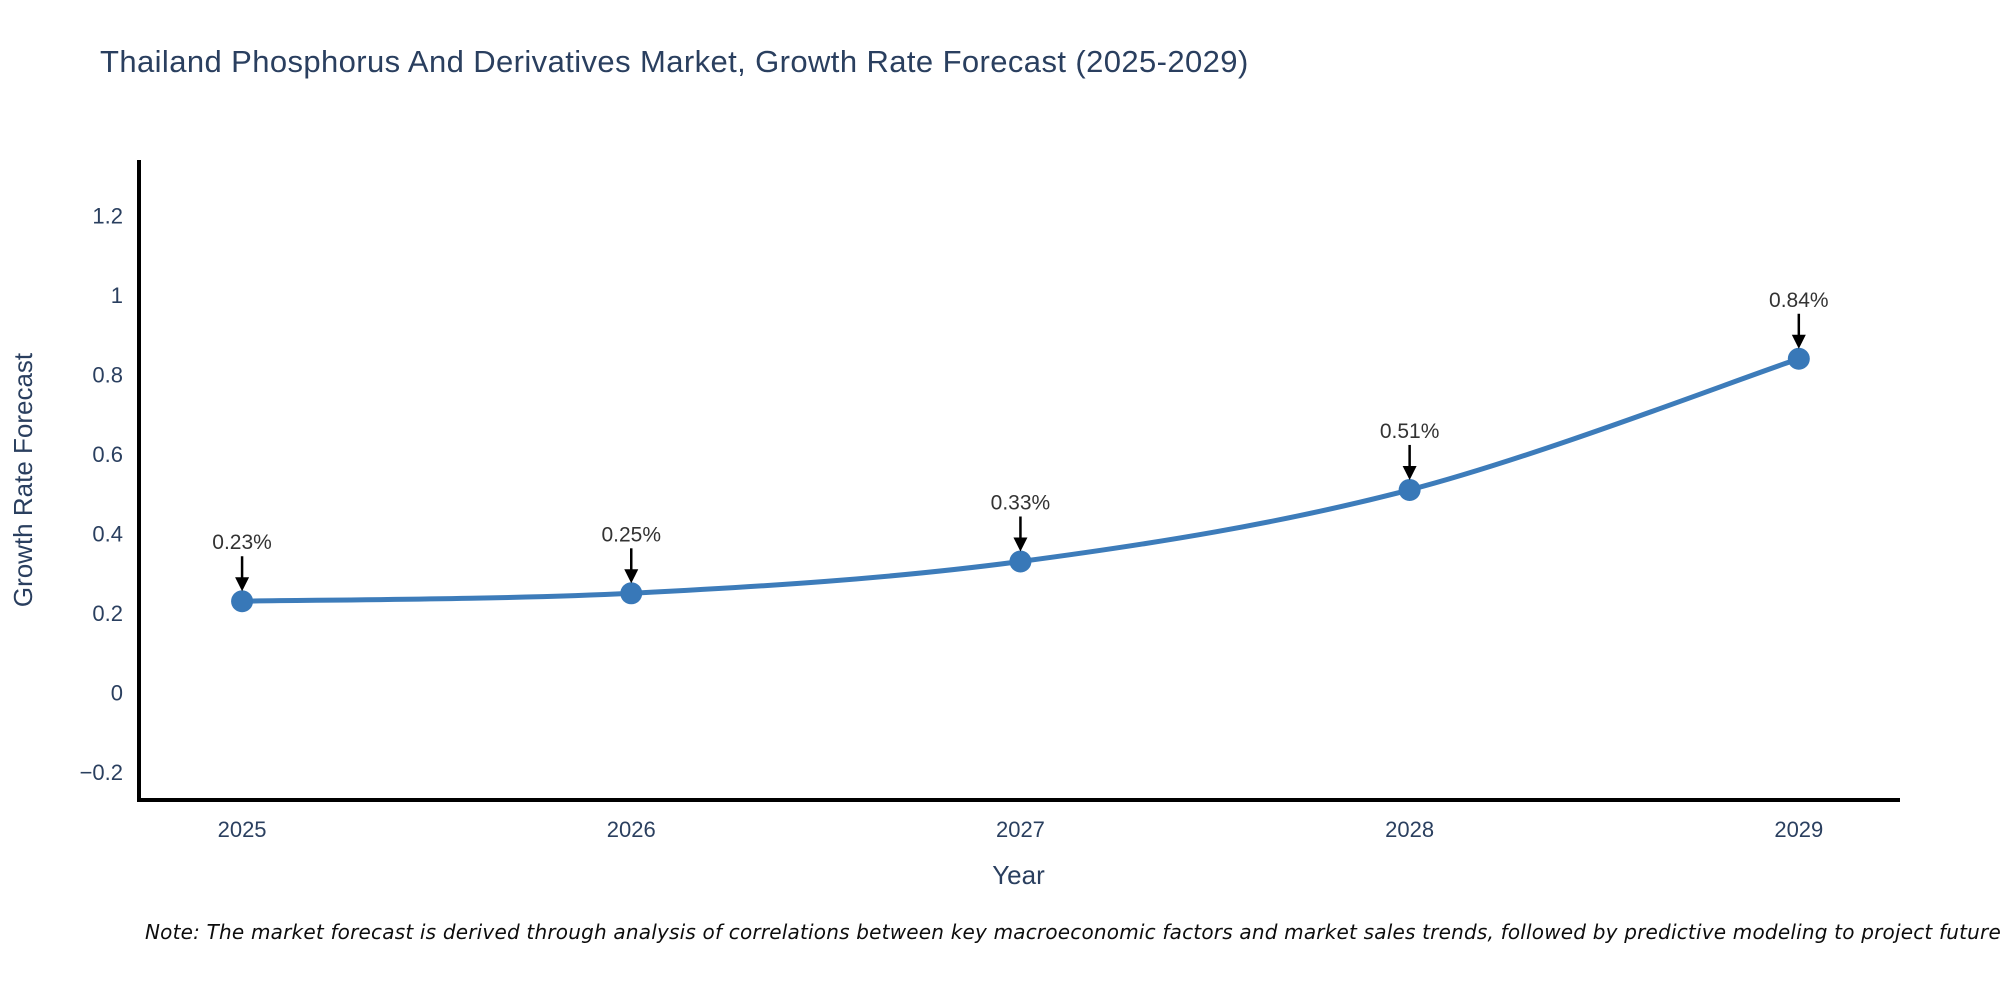 This screenshot has height=1000, width=2000. I want to click on x-tick-label: 2028, so click(1409, 829).